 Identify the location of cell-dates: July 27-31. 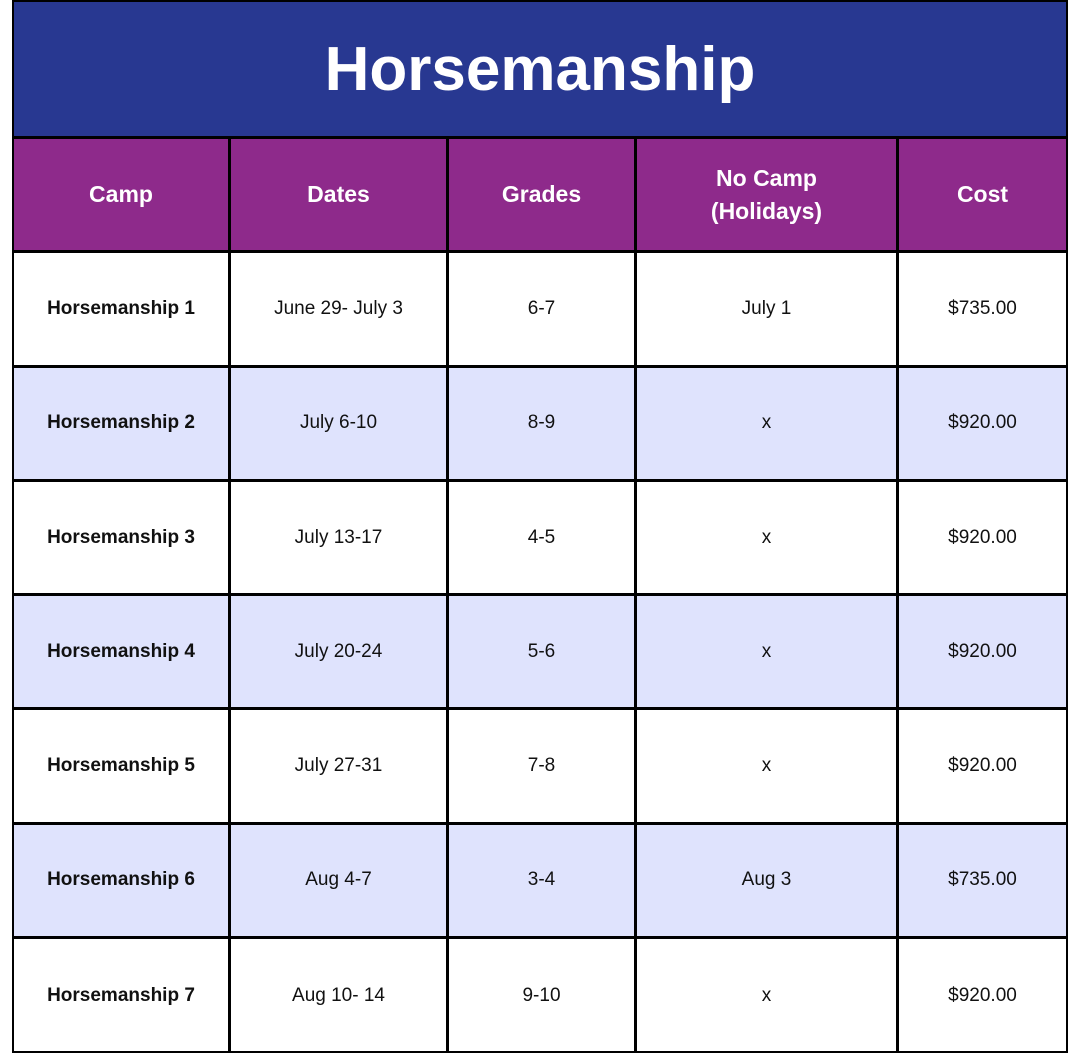
(340, 766).